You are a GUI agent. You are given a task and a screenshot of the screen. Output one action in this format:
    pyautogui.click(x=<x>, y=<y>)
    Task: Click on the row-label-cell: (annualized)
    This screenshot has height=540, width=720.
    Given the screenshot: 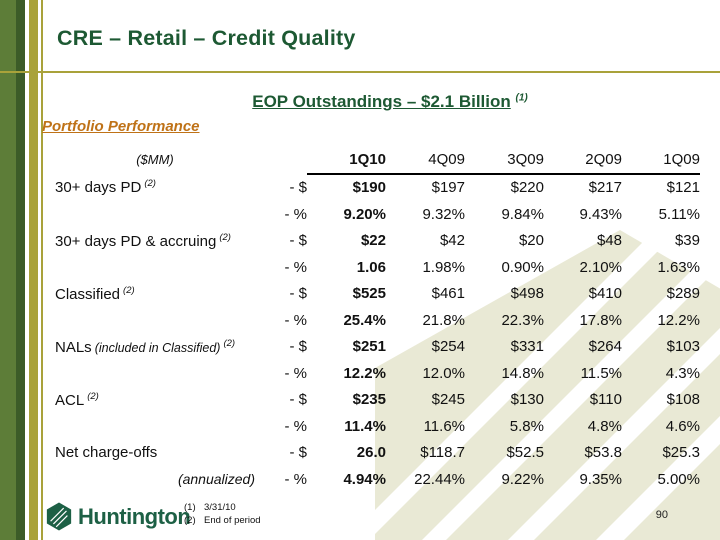 What is the action you would take?
    pyautogui.click(x=155, y=479)
    